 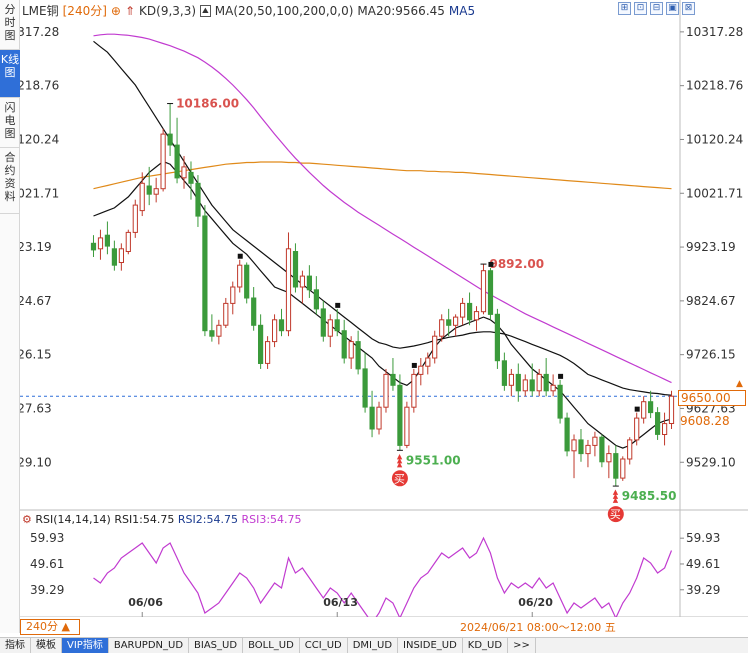 I want to click on layout-icon: ▣, so click(x=672, y=8).